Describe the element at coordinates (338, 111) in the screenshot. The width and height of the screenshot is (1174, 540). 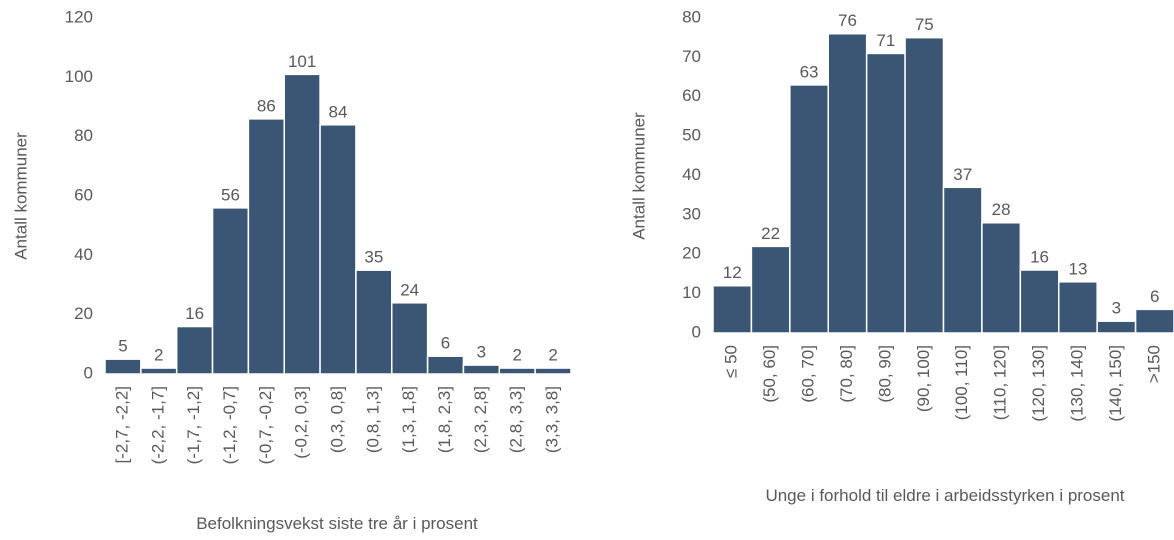
I see `data-label: 84` at that location.